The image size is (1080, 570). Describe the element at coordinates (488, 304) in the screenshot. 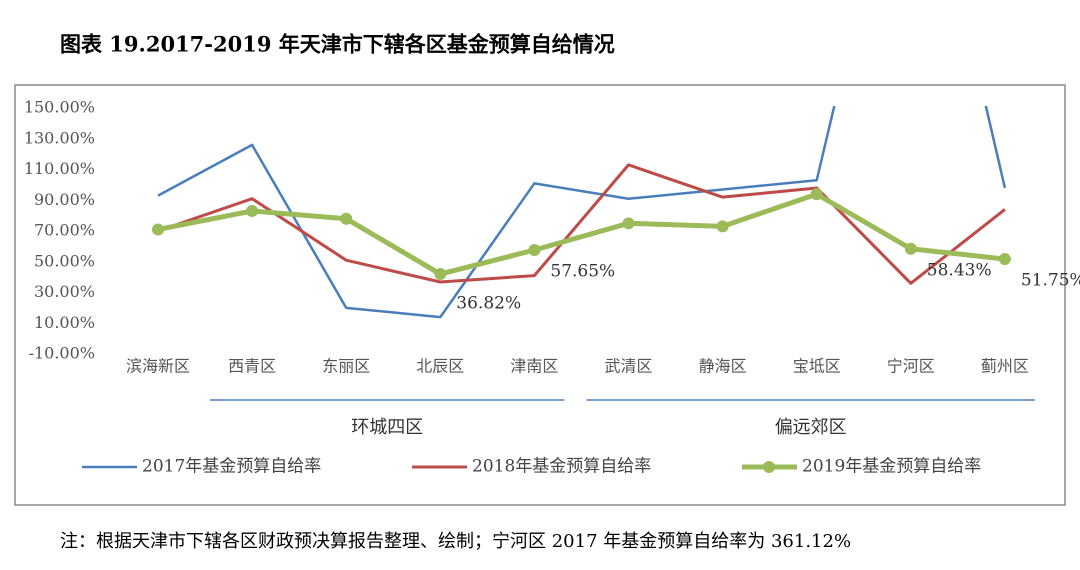

I see `value-label: 36.82%` at that location.